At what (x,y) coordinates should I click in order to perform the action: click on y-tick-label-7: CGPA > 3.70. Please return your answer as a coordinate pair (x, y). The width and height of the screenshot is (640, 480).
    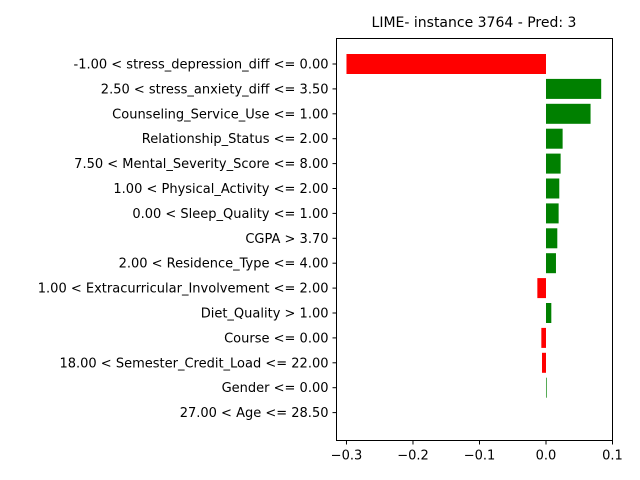
    Looking at the image, I should click on (286, 239).